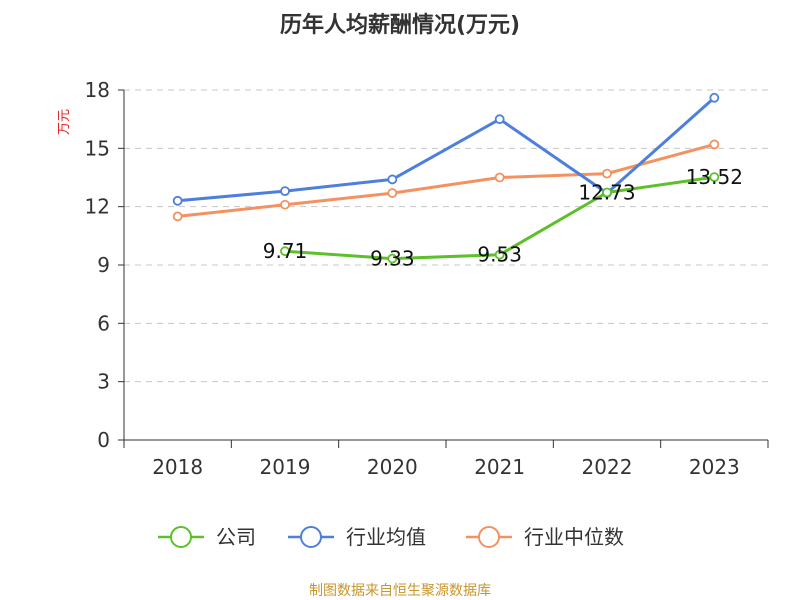  What do you see at coordinates (386, 537) in the screenshot?
I see `legend-label: 行业均值` at bounding box center [386, 537].